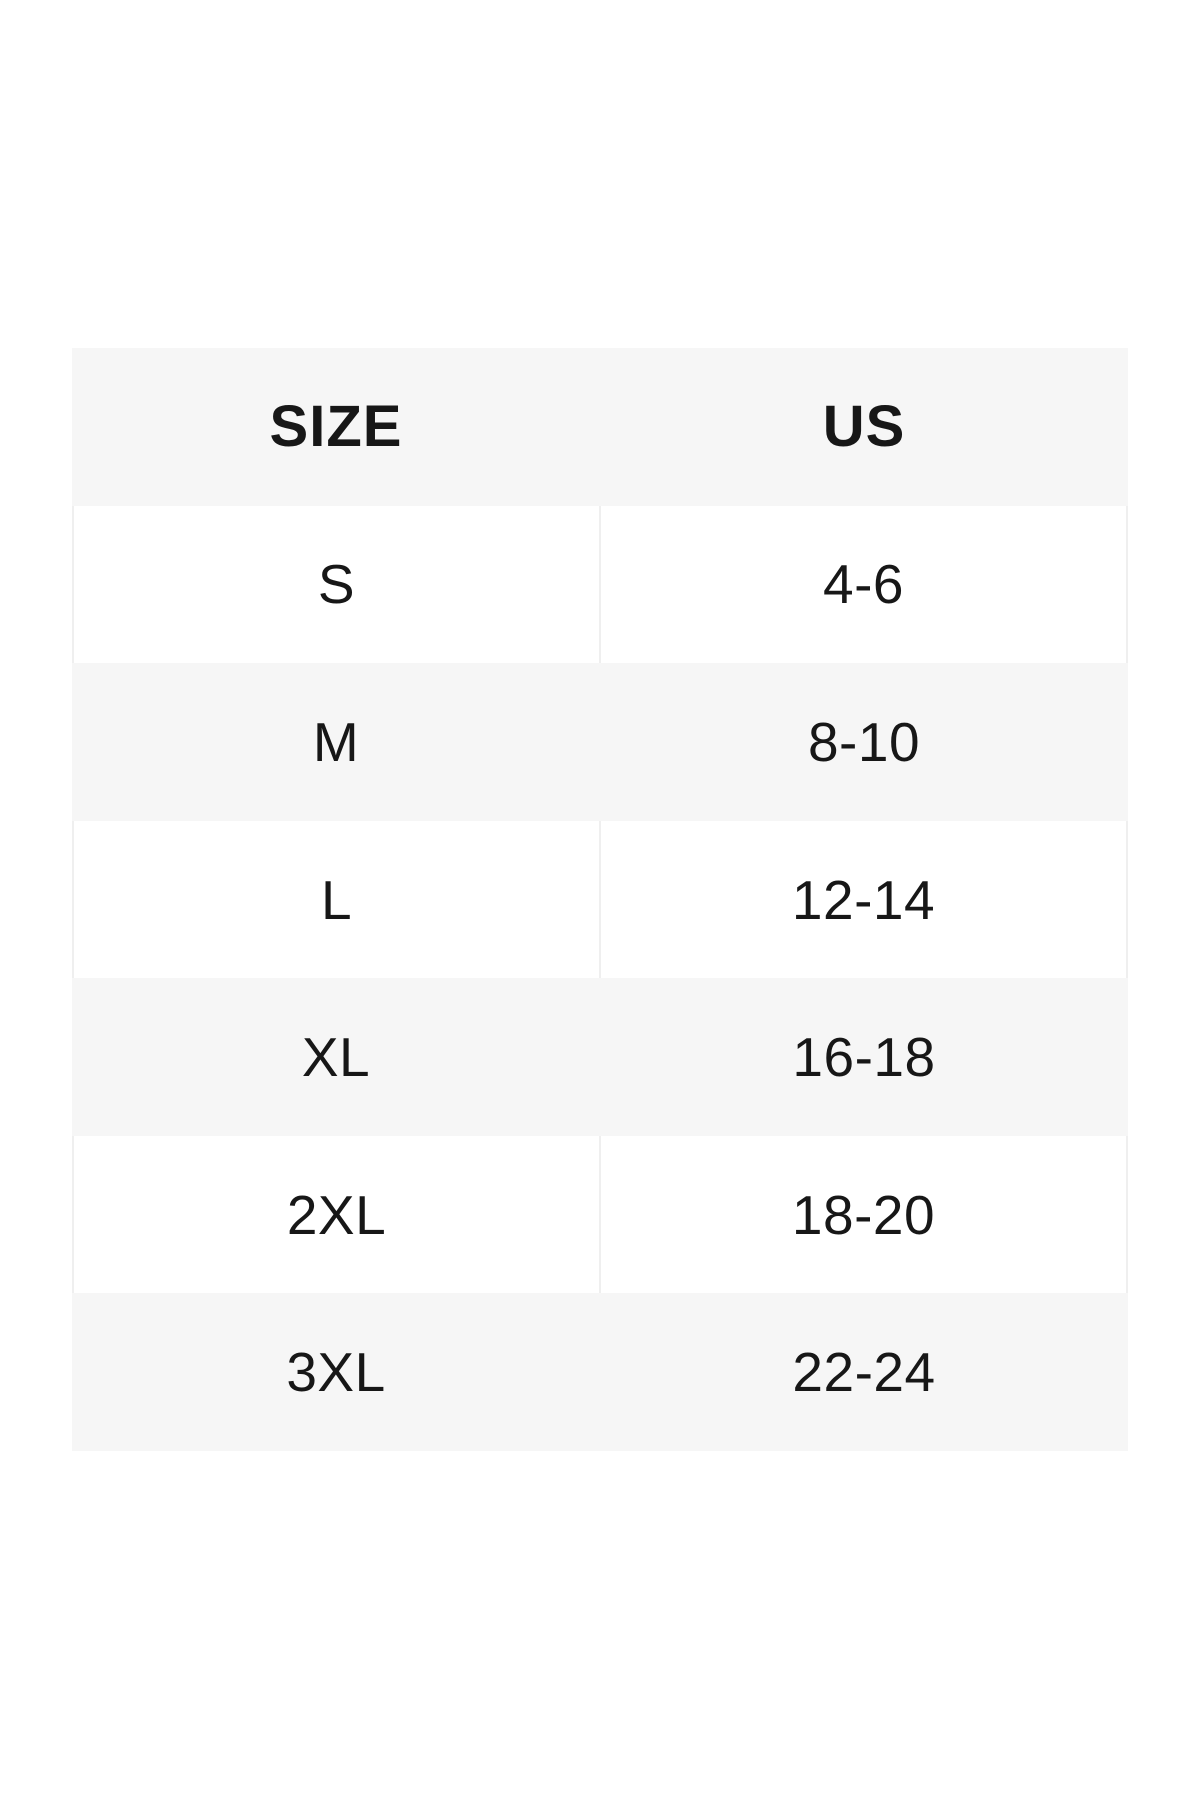 The image size is (1201, 1801). I want to click on us-cell: 8-10, so click(864, 741).